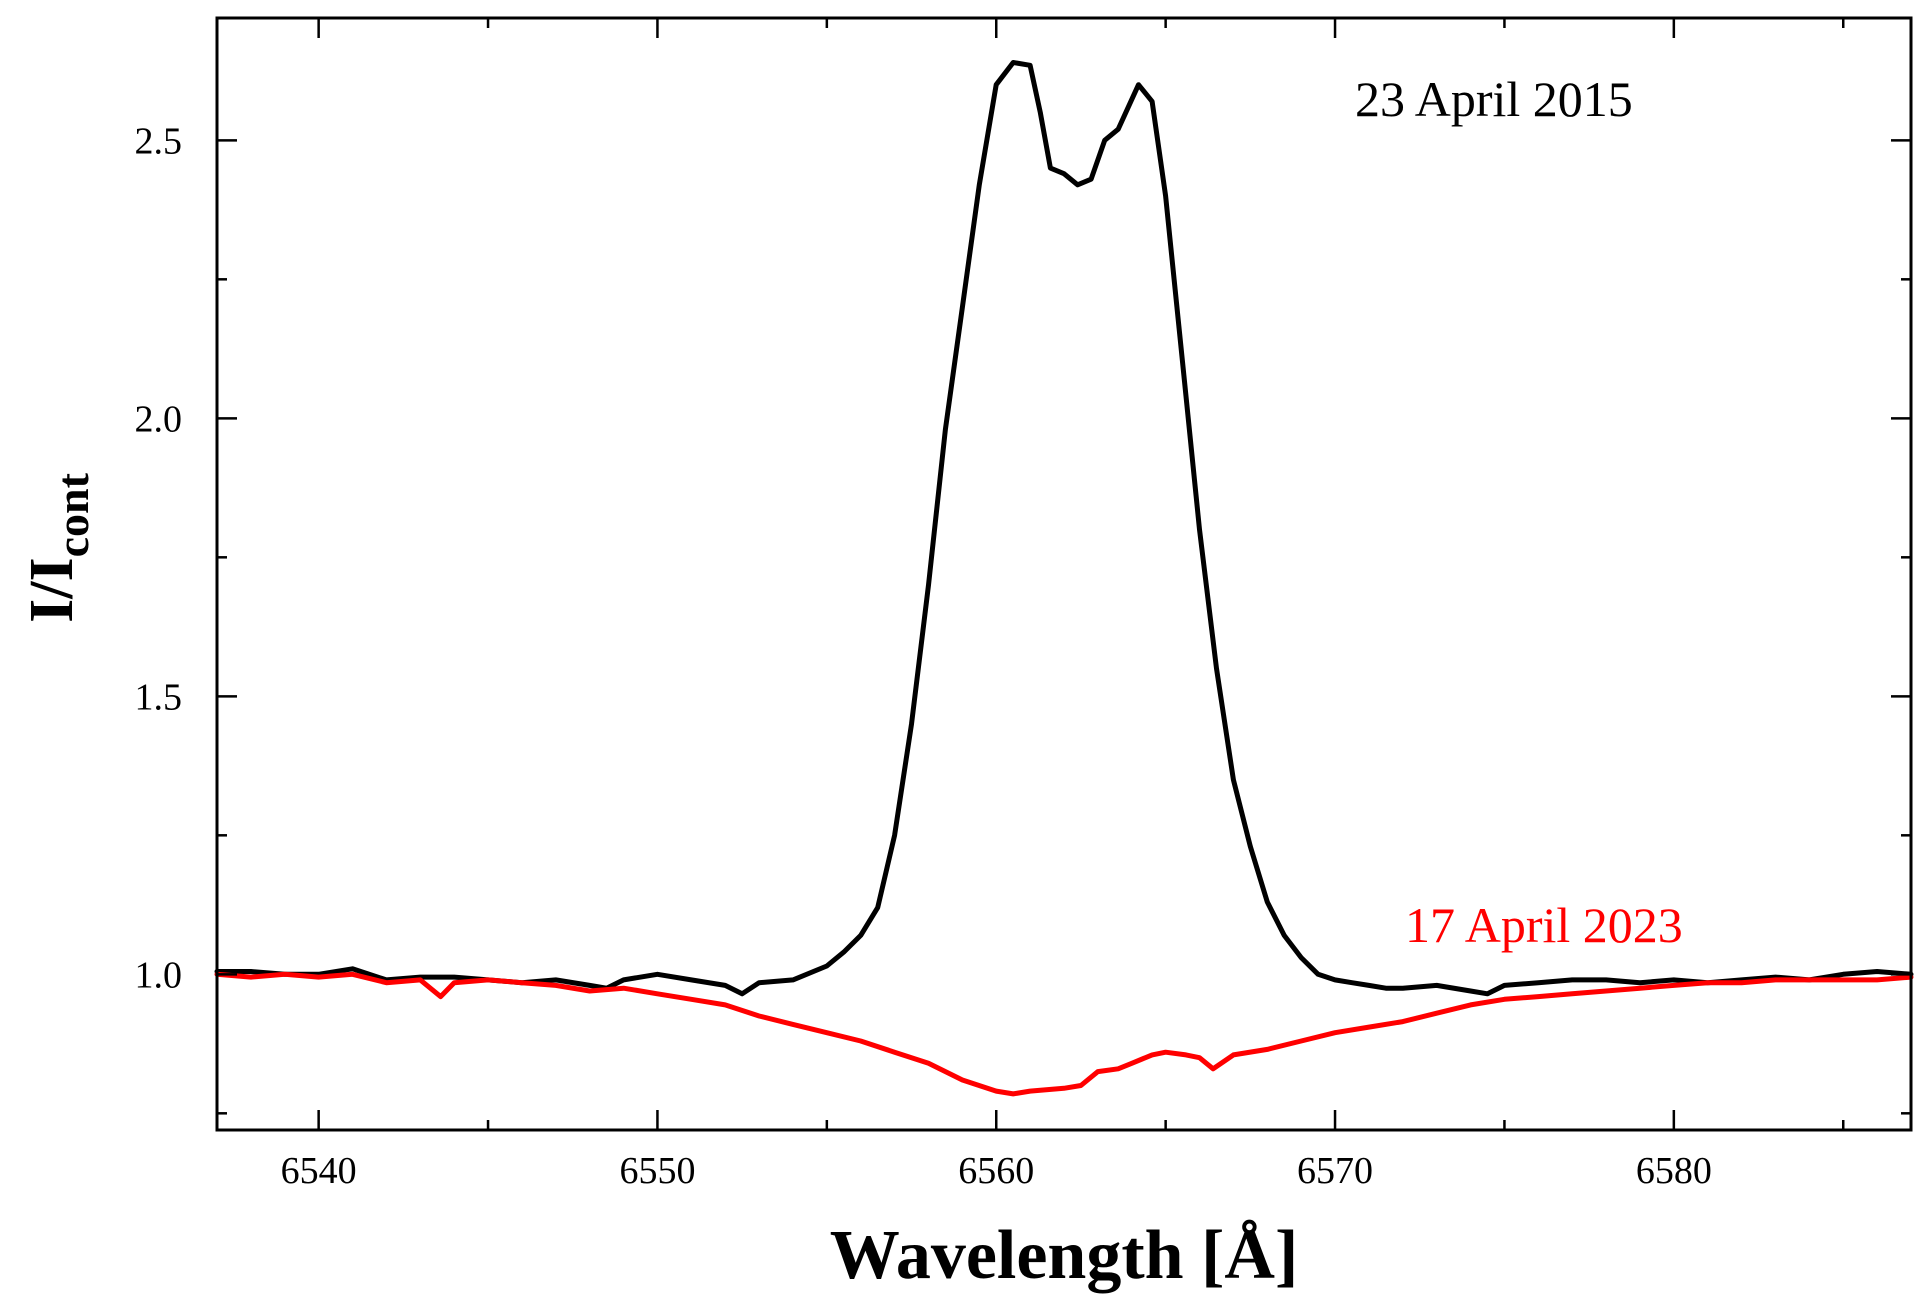  What do you see at coordinates (1544, 925) in the screenshot?
I see `annotation-2023: 17 April 2023` at bounding box center [1544, 925].